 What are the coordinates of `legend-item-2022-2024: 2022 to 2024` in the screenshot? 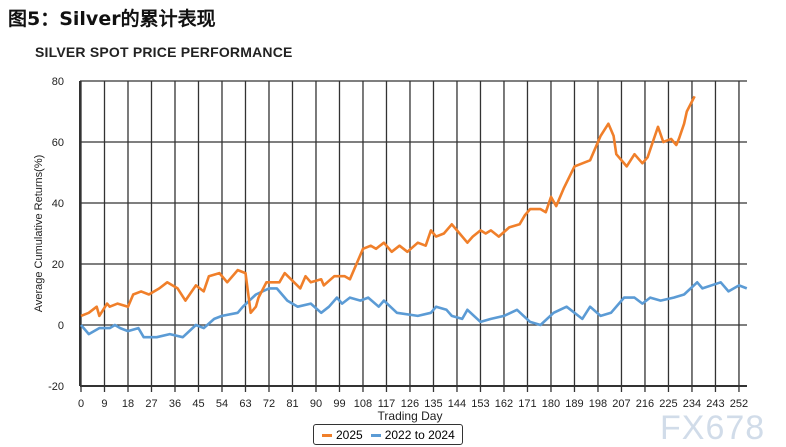 It's located at (412, 434).